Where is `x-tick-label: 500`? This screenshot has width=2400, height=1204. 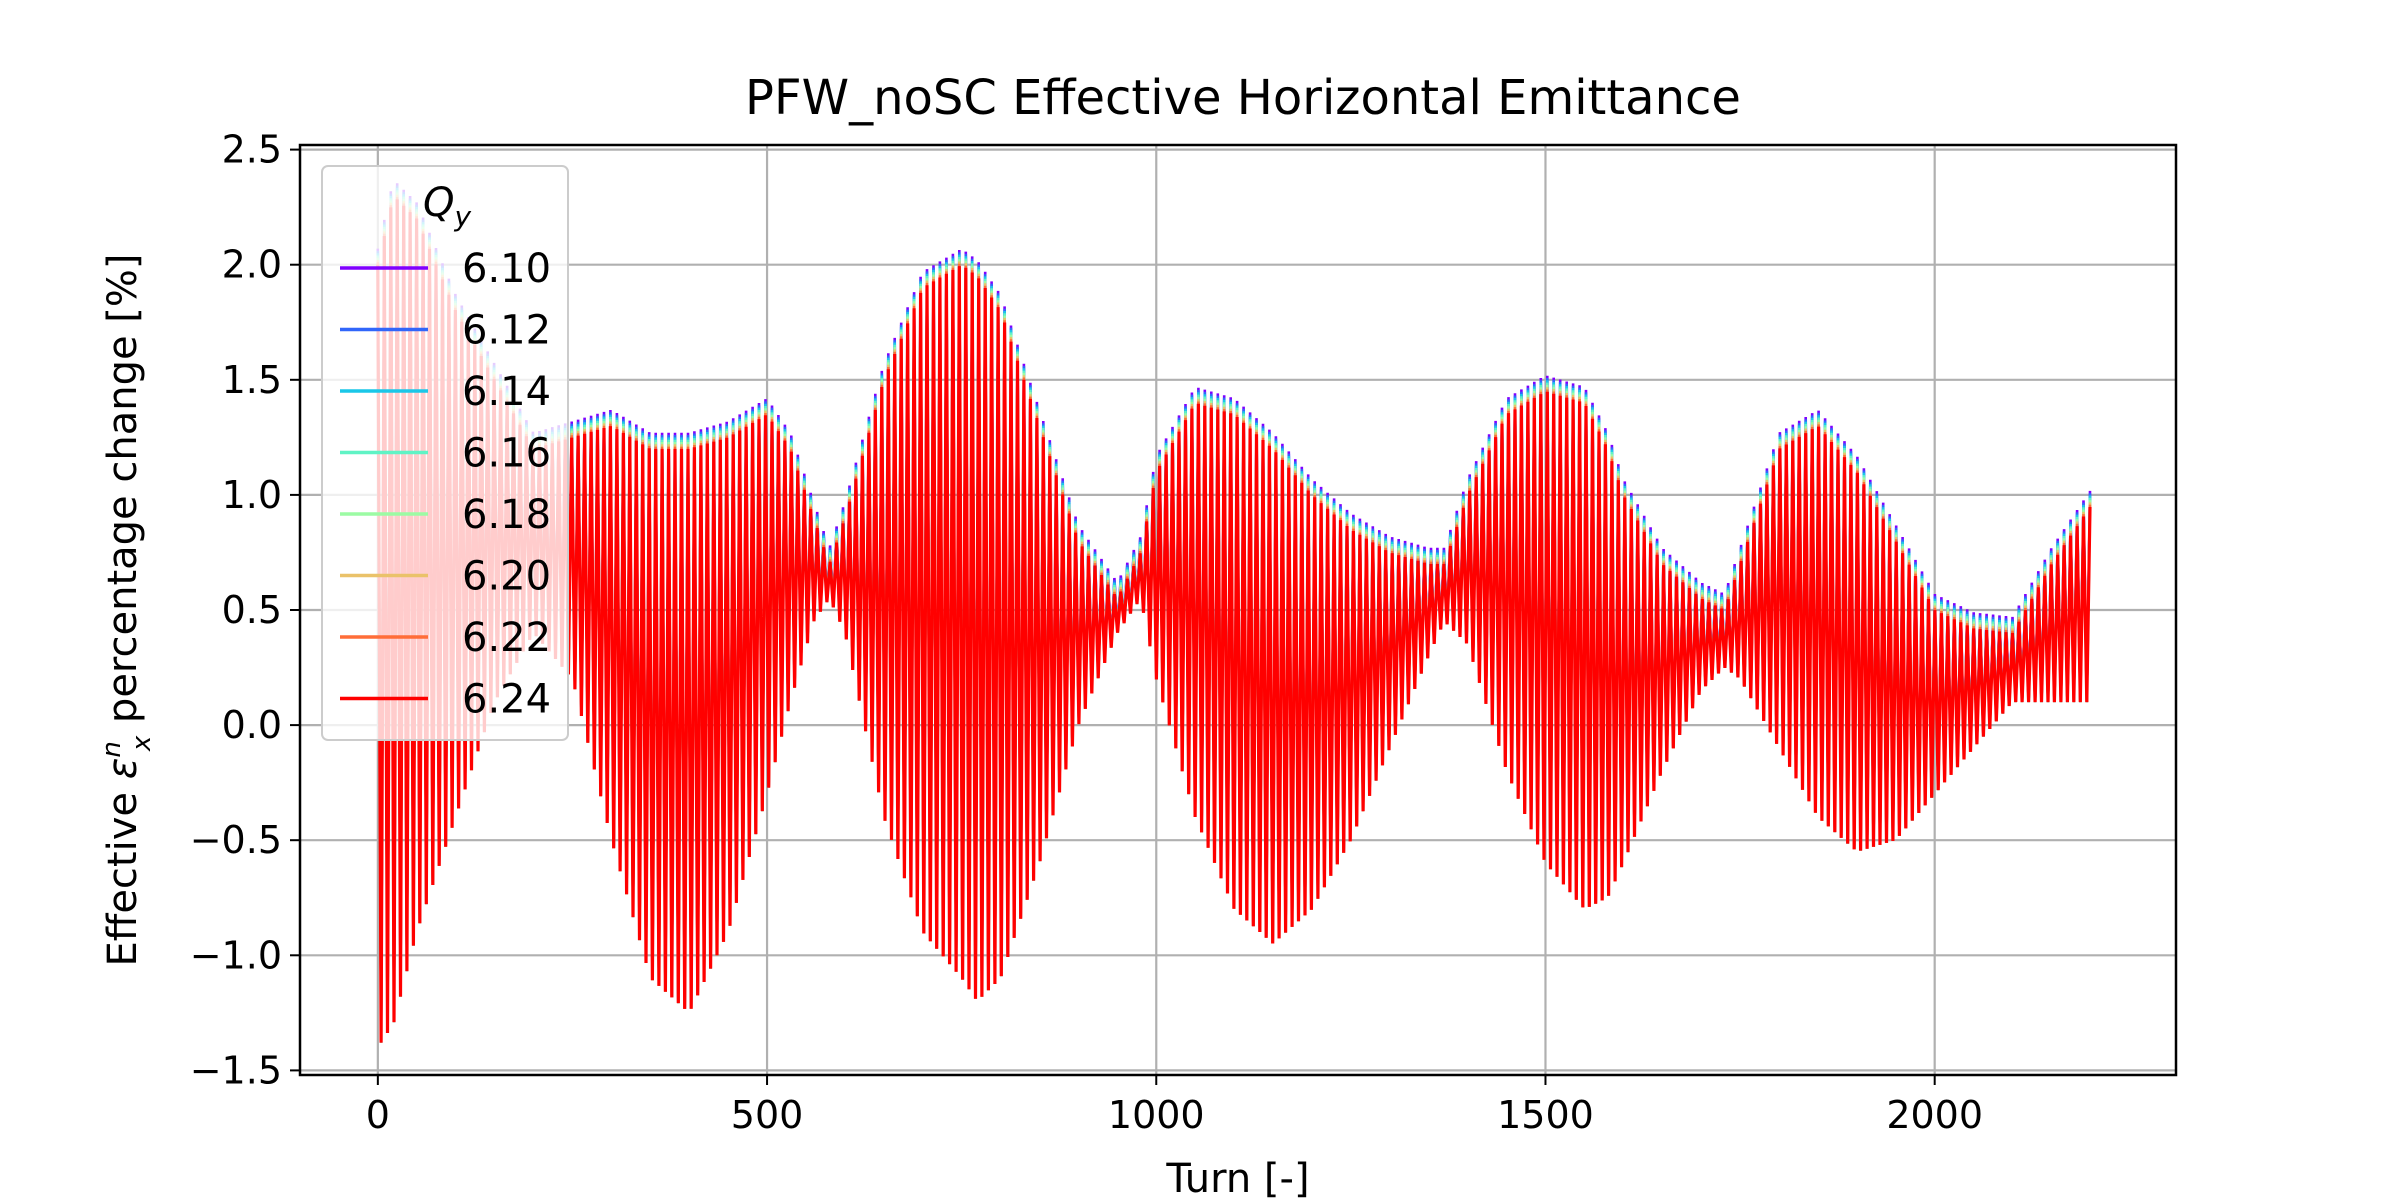
x-tick-label: 500 is located at coordinates (767, 1115).